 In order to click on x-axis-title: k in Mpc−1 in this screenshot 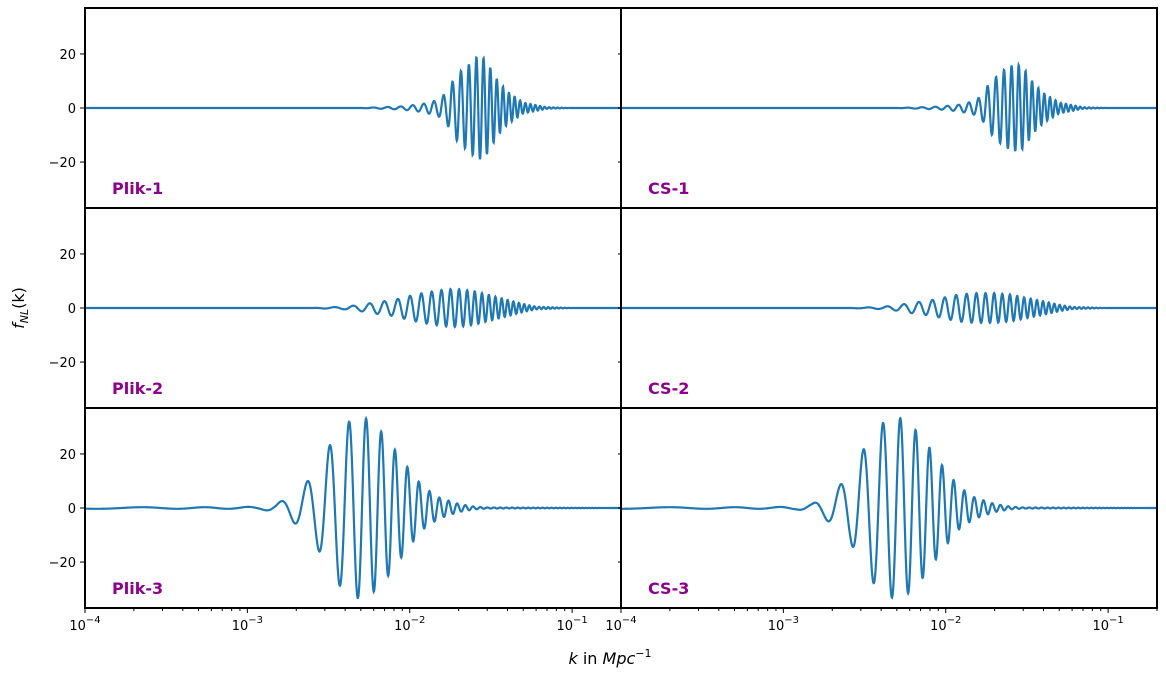, I will do `click(609, 657)`.